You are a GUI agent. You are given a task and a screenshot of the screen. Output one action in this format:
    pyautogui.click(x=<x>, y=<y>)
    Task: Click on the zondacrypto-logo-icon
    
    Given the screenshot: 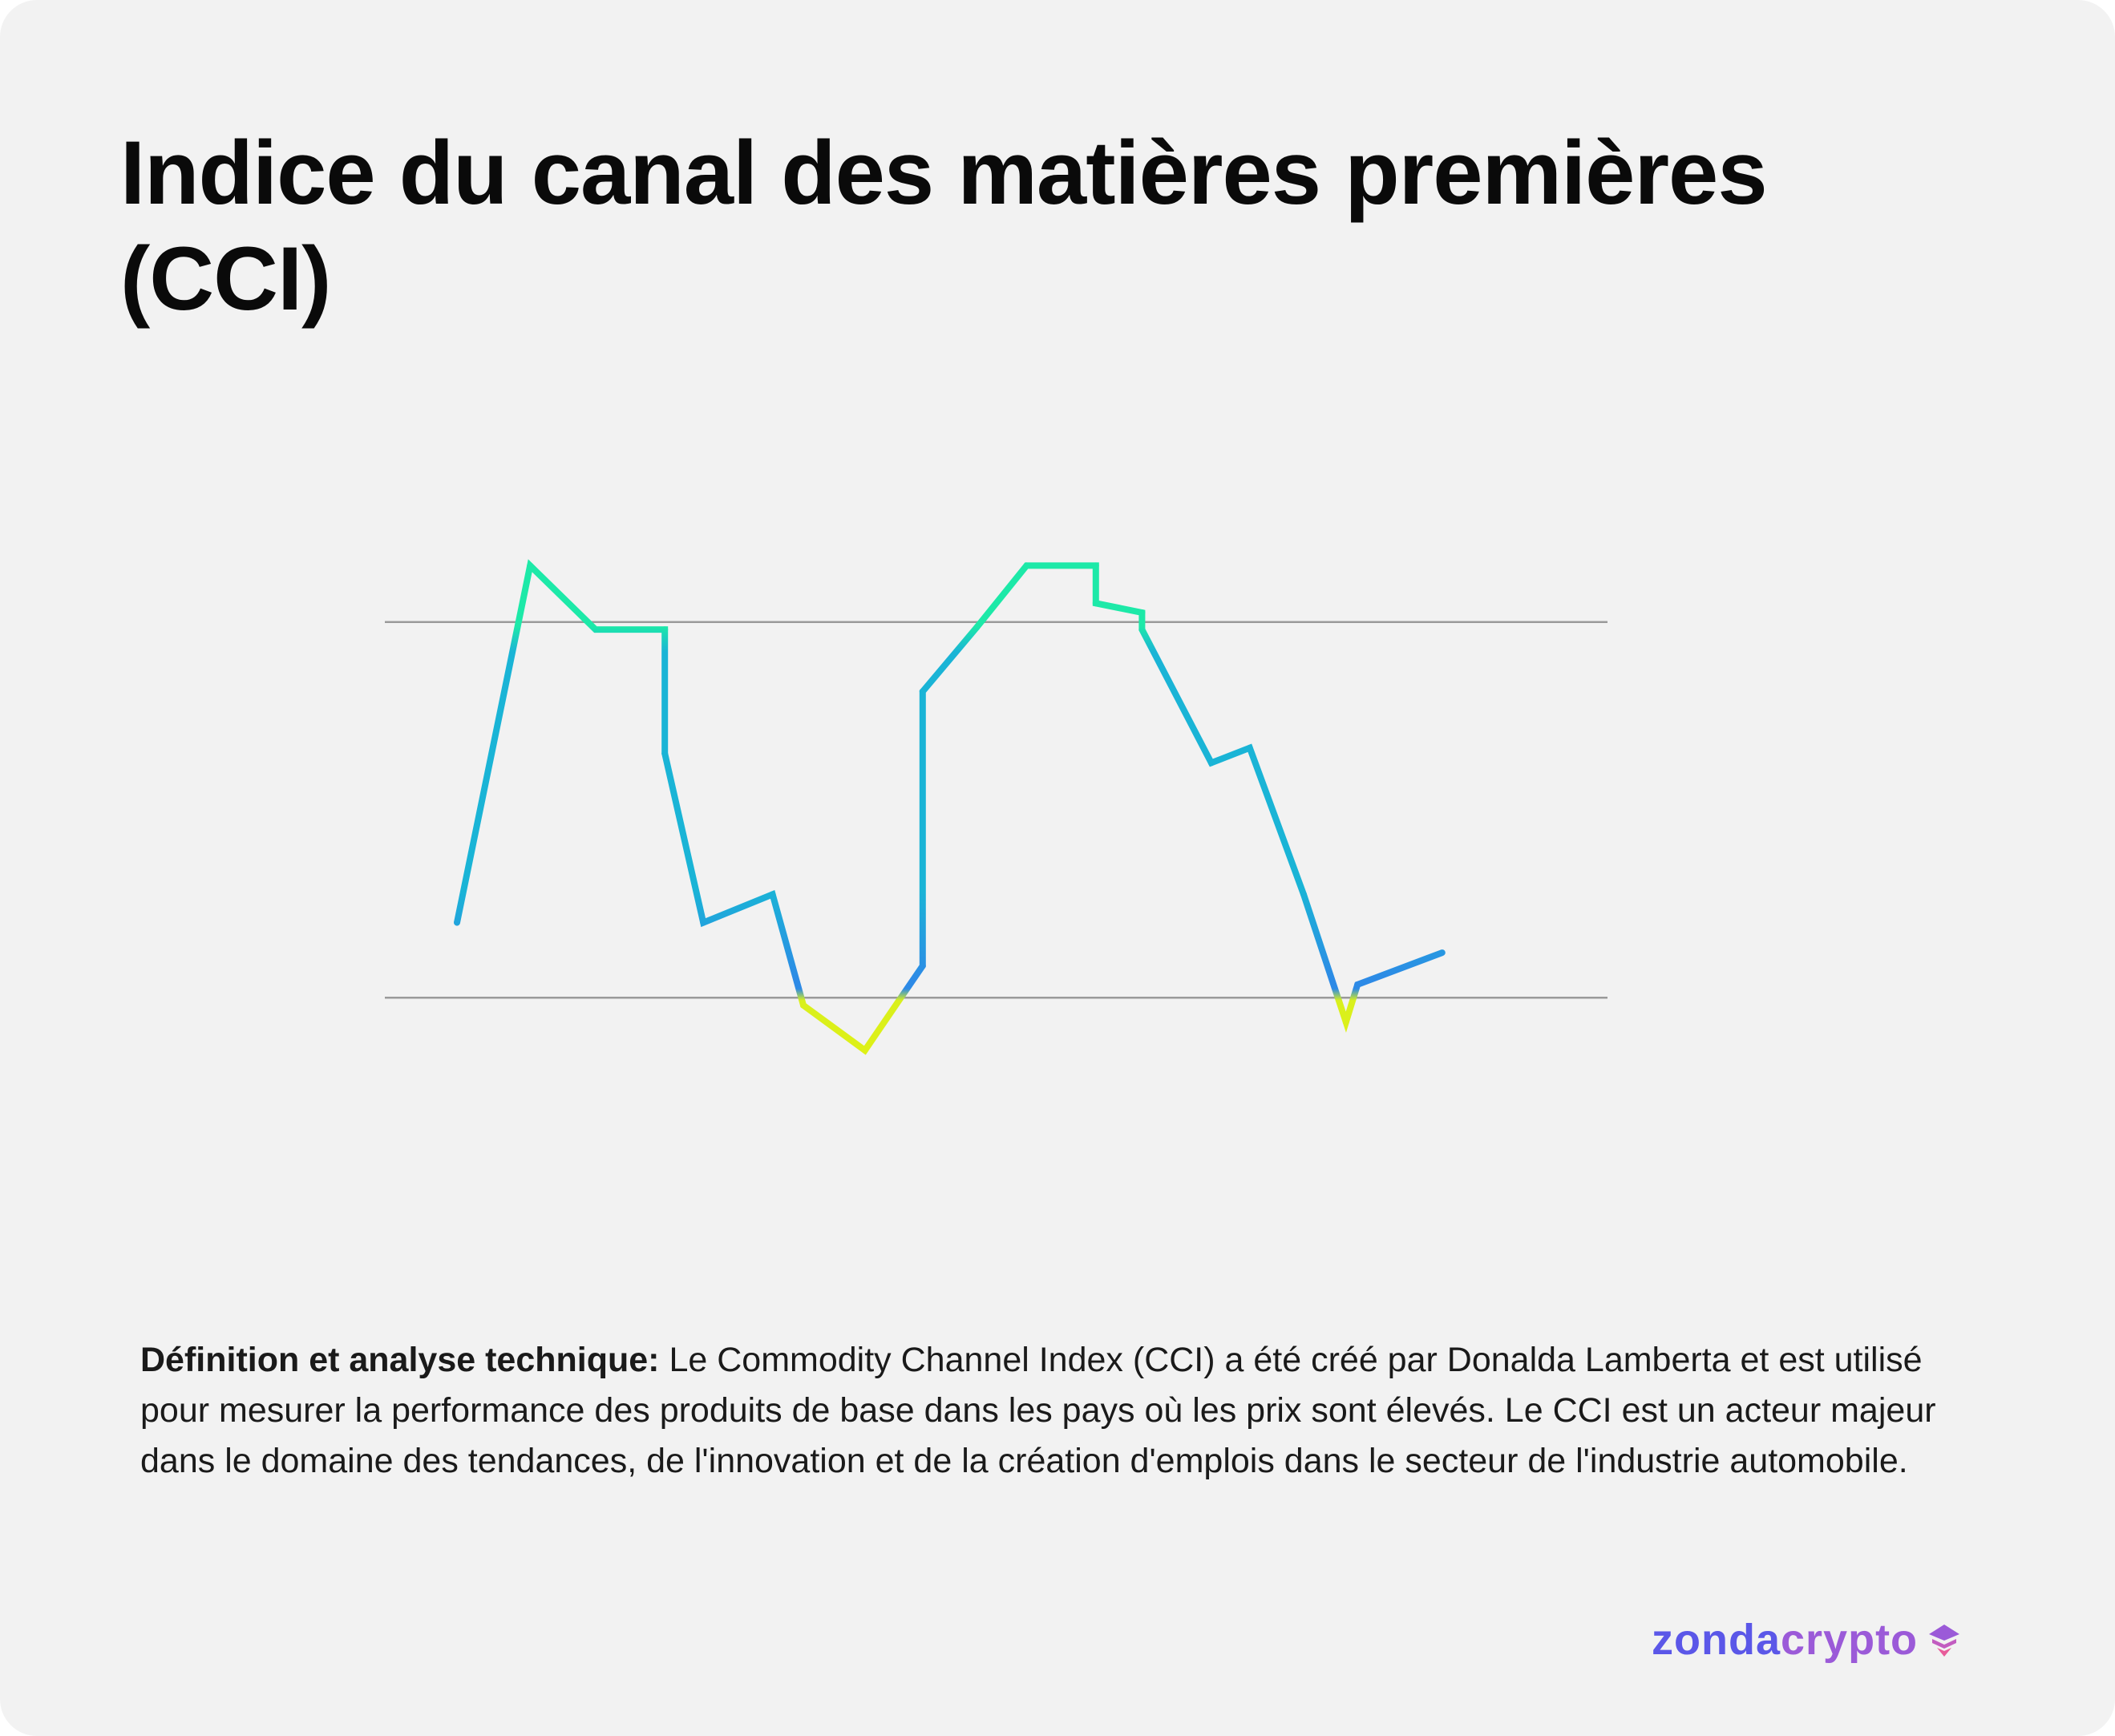 What is the action you would take?
    pyautogui.click(x=1944, y=1641)
    